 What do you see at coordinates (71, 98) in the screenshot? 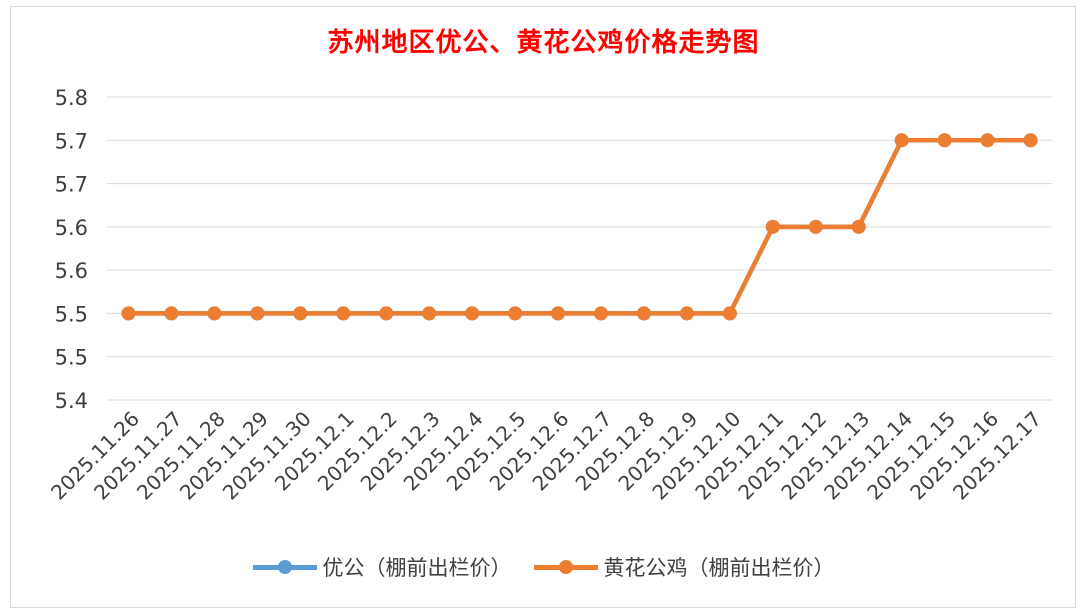
I see `y-tick-label: 5.8` at bounding box center [71, 98].